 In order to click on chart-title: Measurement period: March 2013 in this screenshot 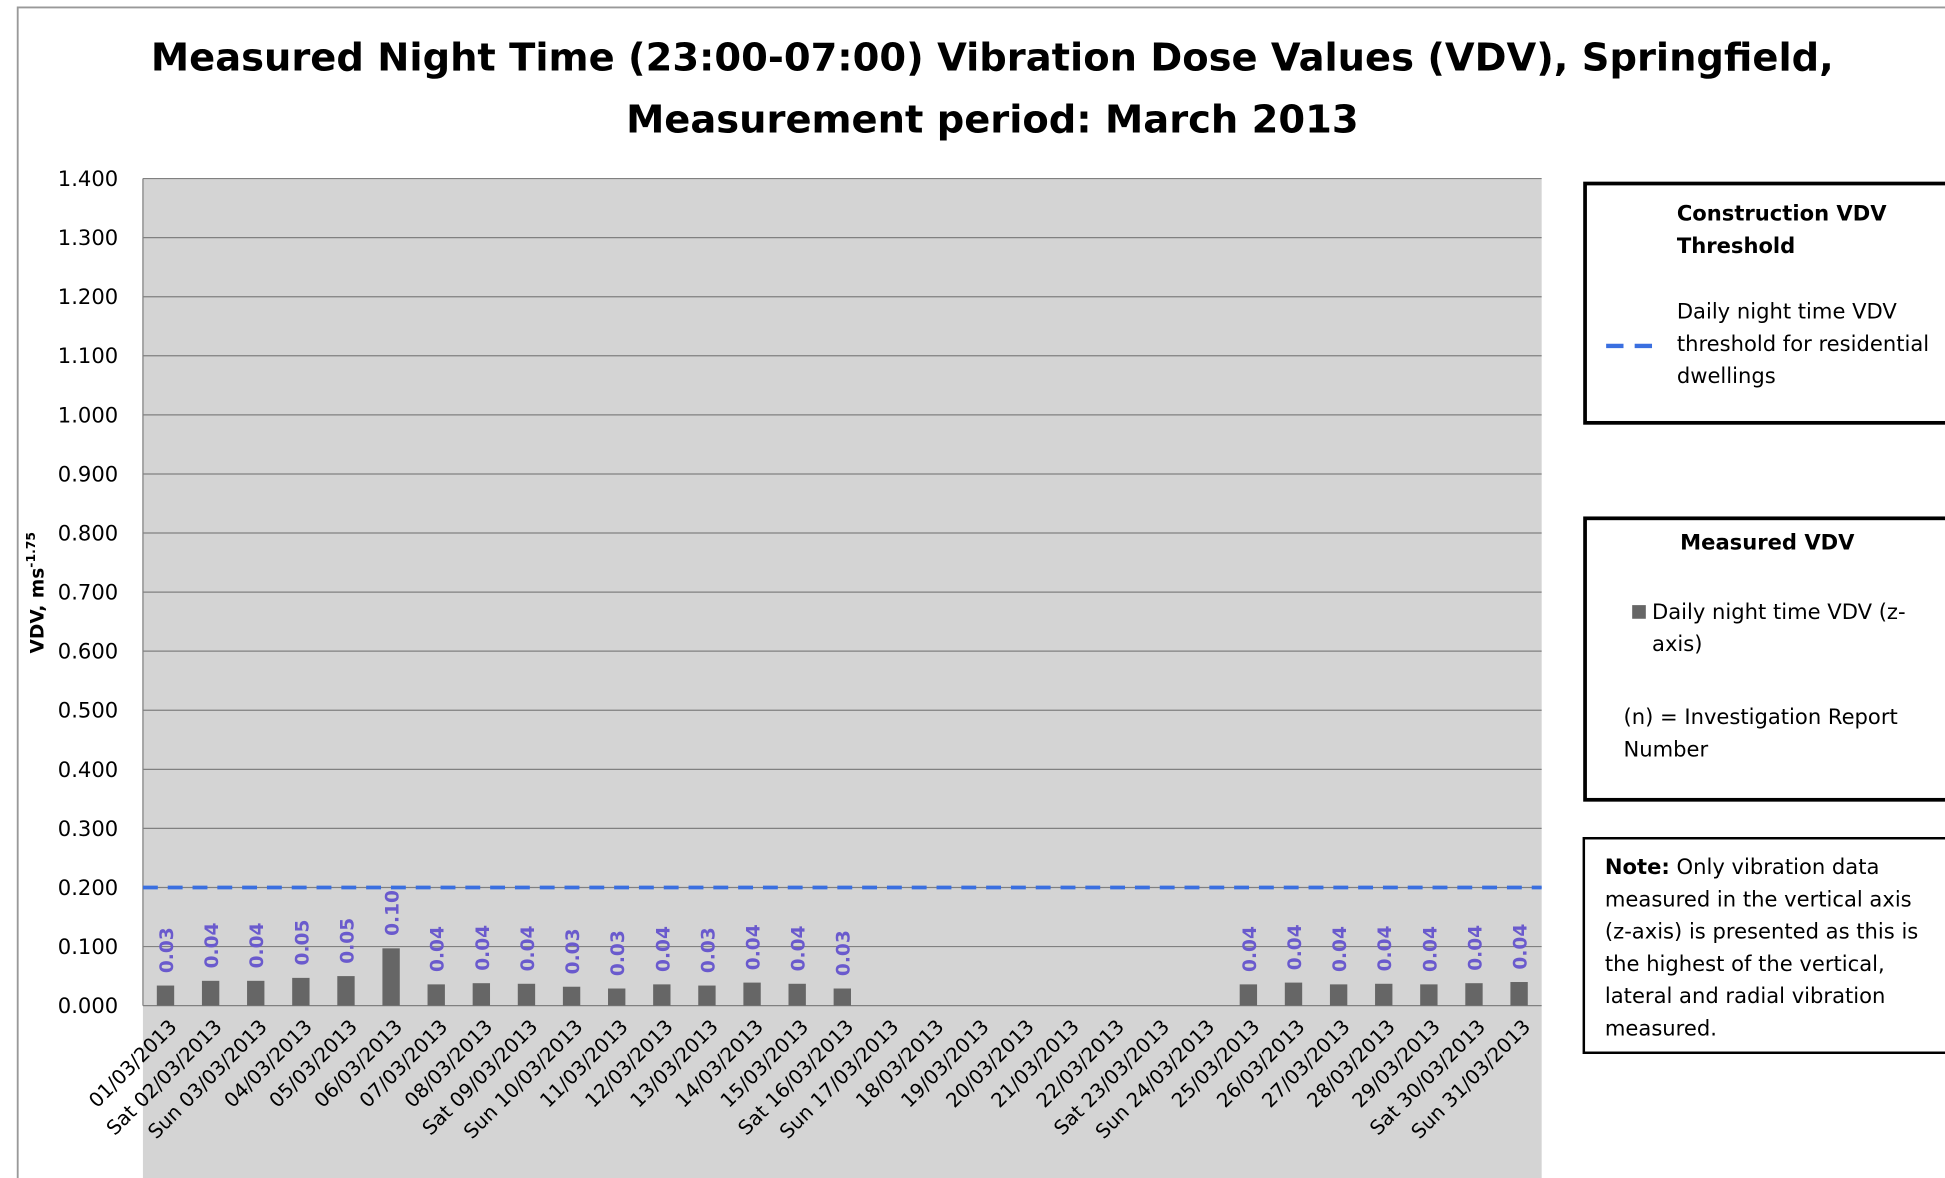, I will do `click(992, 120)`.